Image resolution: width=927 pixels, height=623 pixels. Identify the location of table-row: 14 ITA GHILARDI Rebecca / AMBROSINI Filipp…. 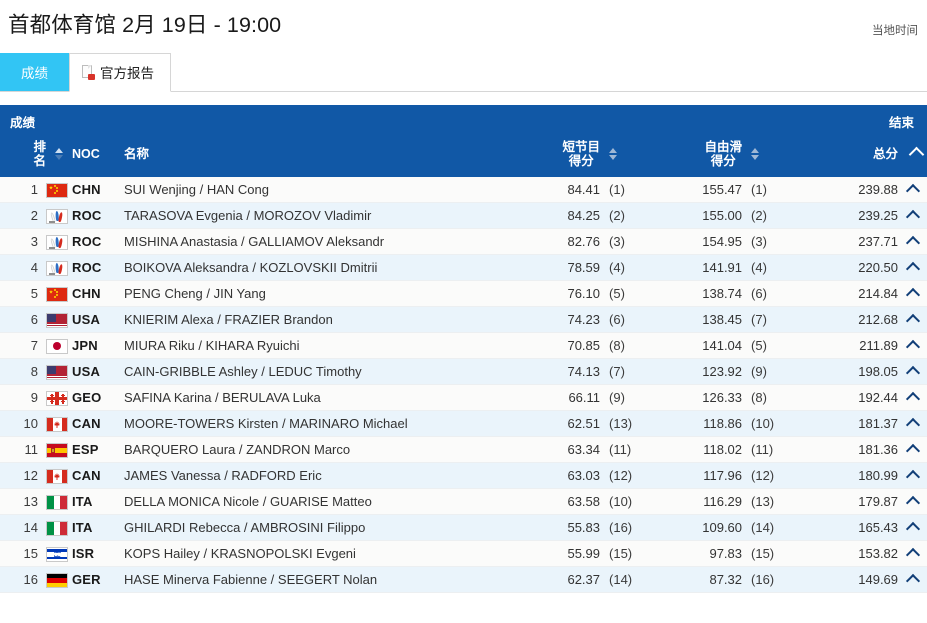
(463, 528).